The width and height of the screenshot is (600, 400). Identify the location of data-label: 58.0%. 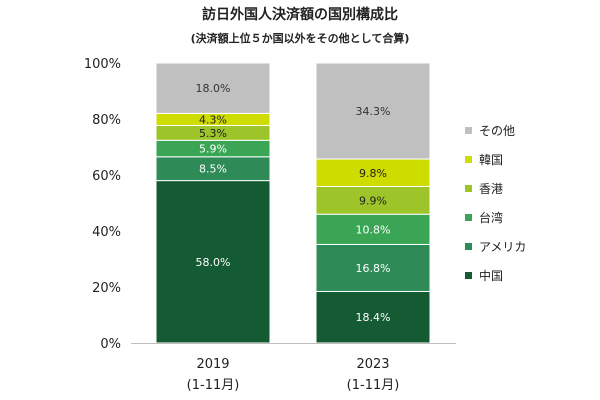
(213, 262).